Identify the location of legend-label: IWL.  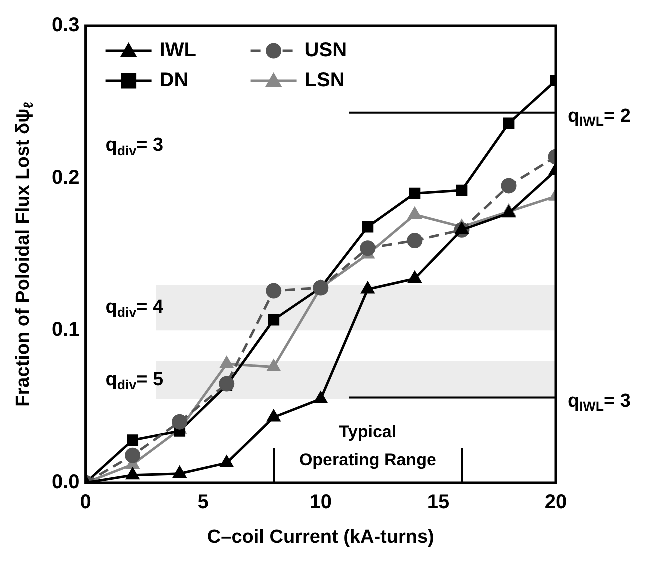
(178, 51).